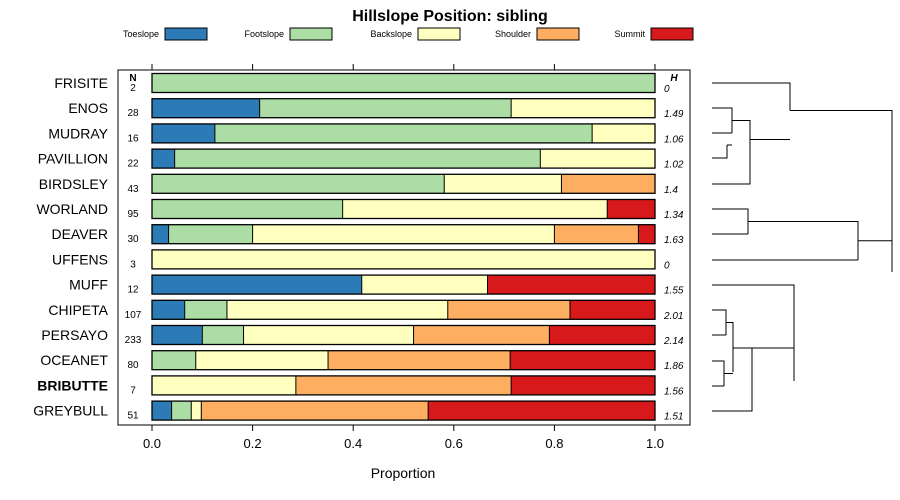 This screenshot has width=900, height=500. Describe the element at coordinates (133, 113) in the screenshot. I see `n-value: 28` at that location.